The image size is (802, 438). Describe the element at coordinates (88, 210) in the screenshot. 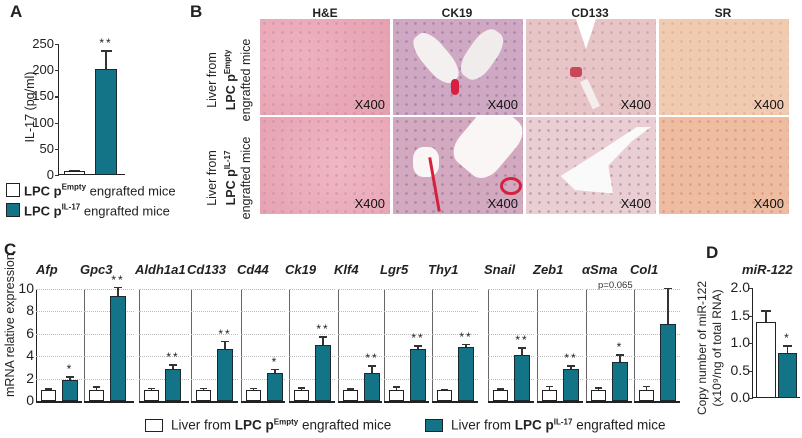

I see `panel-a-legend-il17: LPC pIL-17 engrafted mice` at that location.